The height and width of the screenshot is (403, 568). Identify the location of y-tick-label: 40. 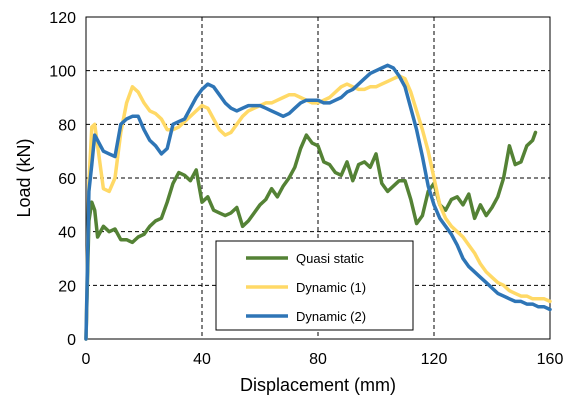
(67, 233).